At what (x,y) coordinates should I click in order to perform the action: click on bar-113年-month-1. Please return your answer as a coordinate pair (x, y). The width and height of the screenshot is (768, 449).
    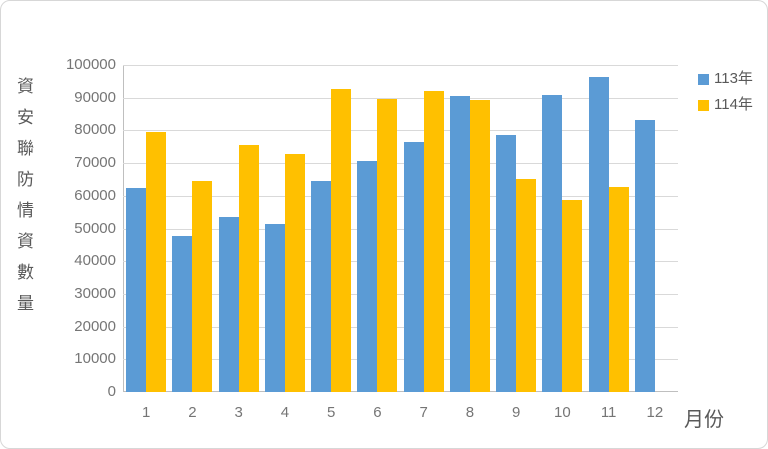
    Looking at the image, I should click on (136, 290).